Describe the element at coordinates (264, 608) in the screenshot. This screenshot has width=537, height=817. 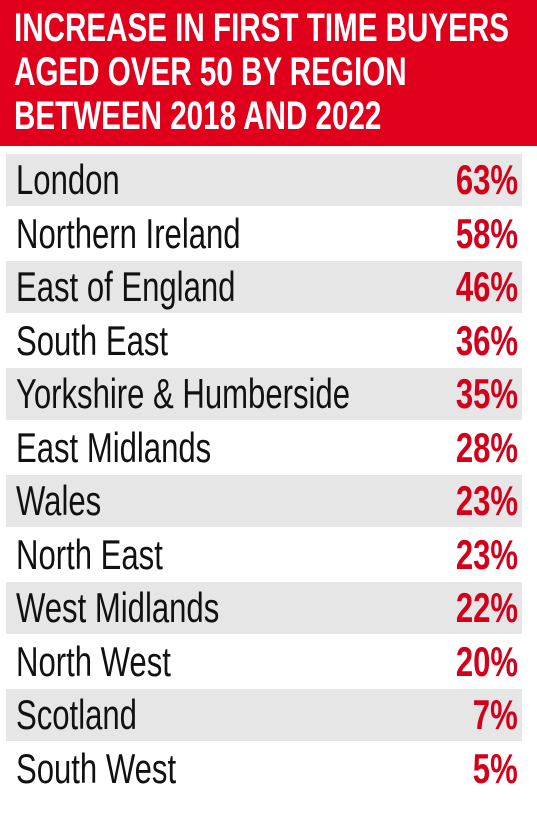
I see `table-row: West Midlands 22%` at that location.